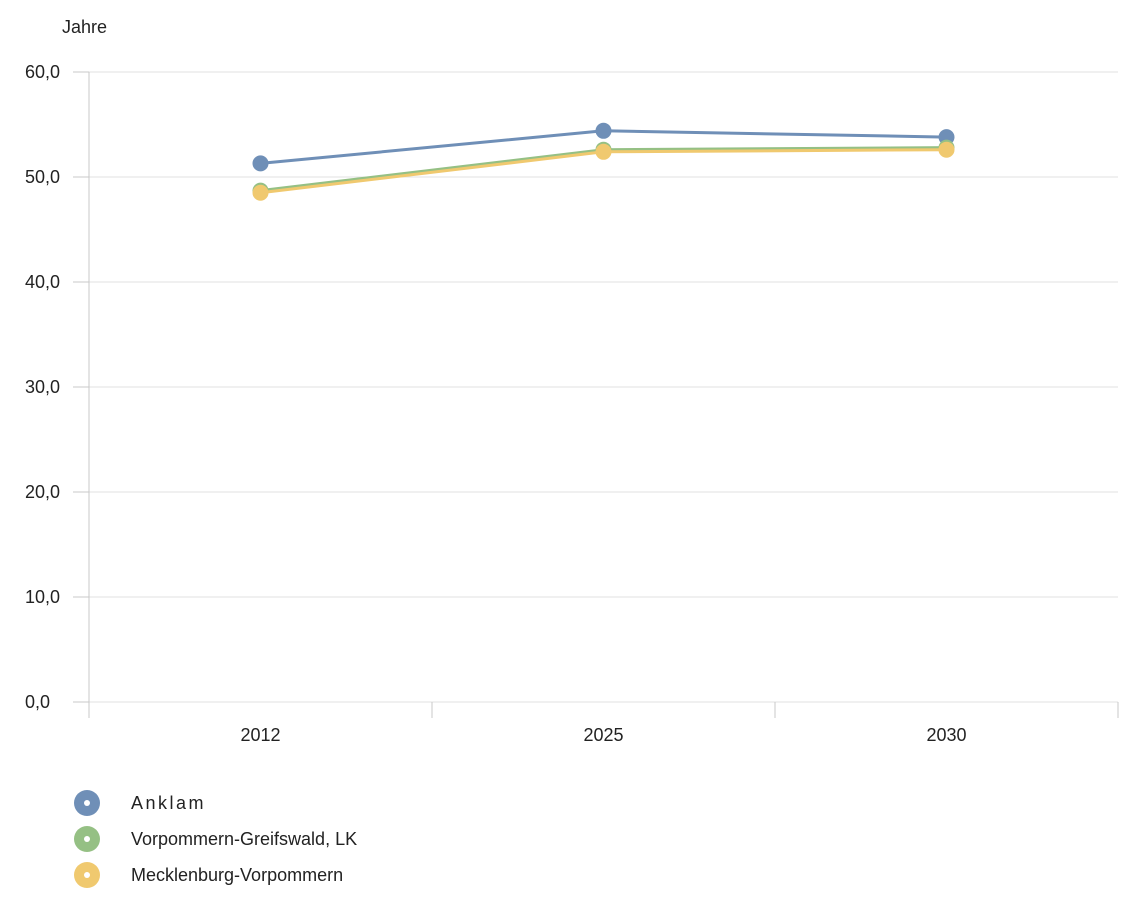 The width and height of the screenshot is (1125, 898). Describe the element at coordinates (260, 735) in the screenshot. I see `x-tick-label: 2012` at that location.